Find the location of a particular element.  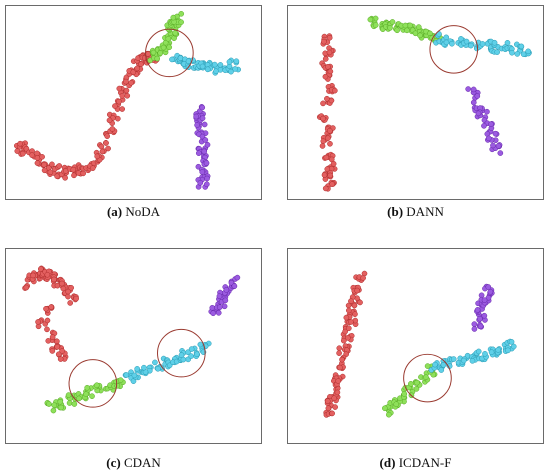

caption-d-name: ICDAN-F is located at coordinates (425, 462).